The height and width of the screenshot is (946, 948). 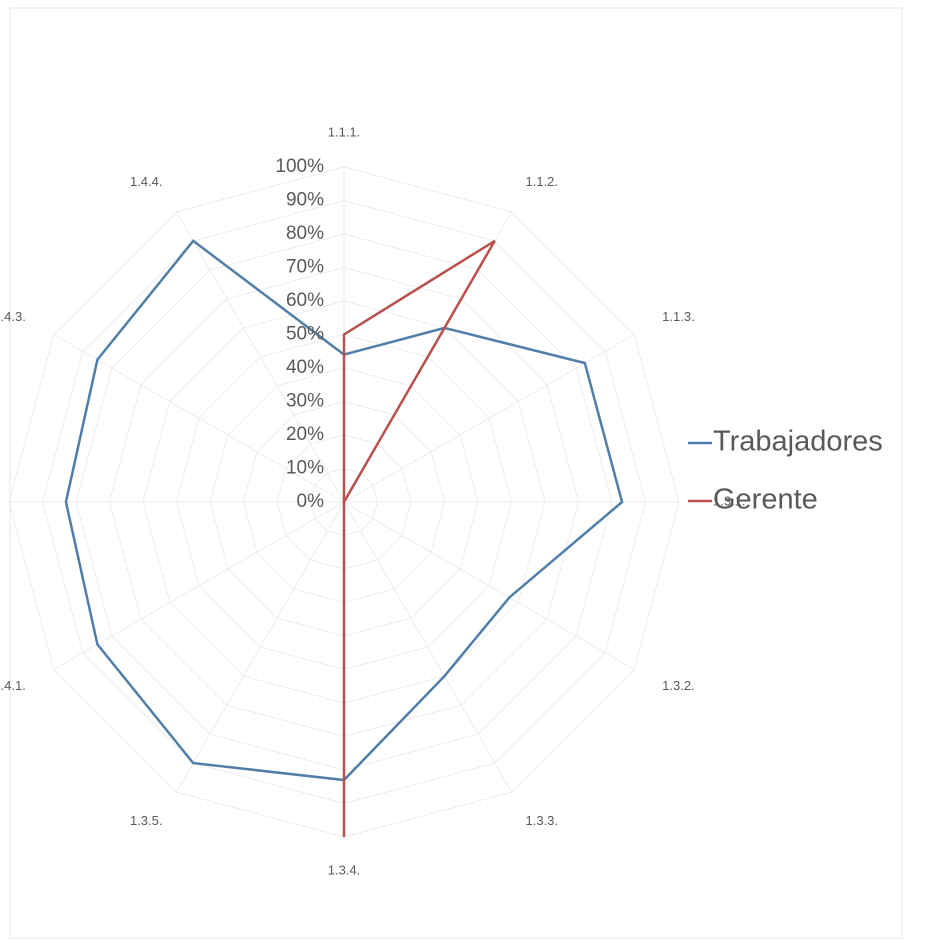 What do you see at coordinates (765, 500) in the screenshot?
I see `legend-label: Gerente` at bounding box center [765, 500].